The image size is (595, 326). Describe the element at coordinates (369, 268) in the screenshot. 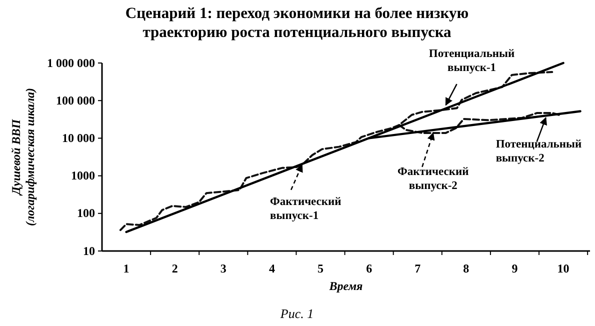

I see `x-tick-label: 6` at that location.